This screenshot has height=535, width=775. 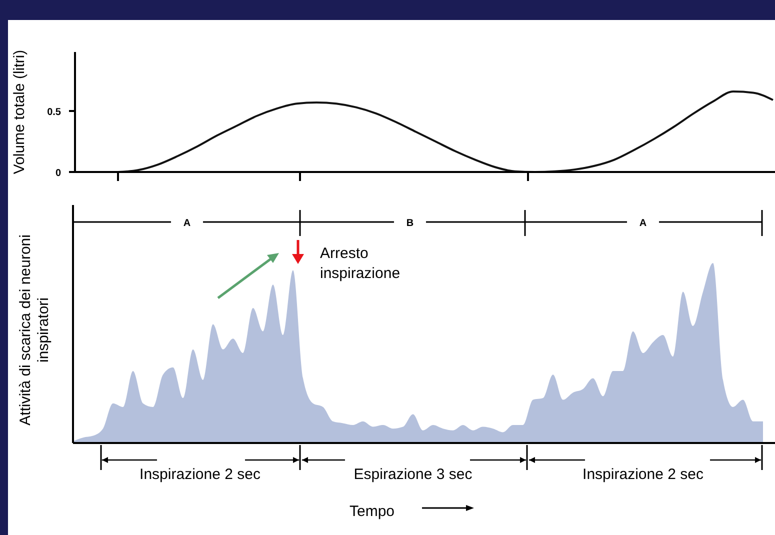 What do you see at coordinates (19, 112) in the screenshot?
I see `y-axis-title: Volume totale (litri)` at bounding box center [19, 112].